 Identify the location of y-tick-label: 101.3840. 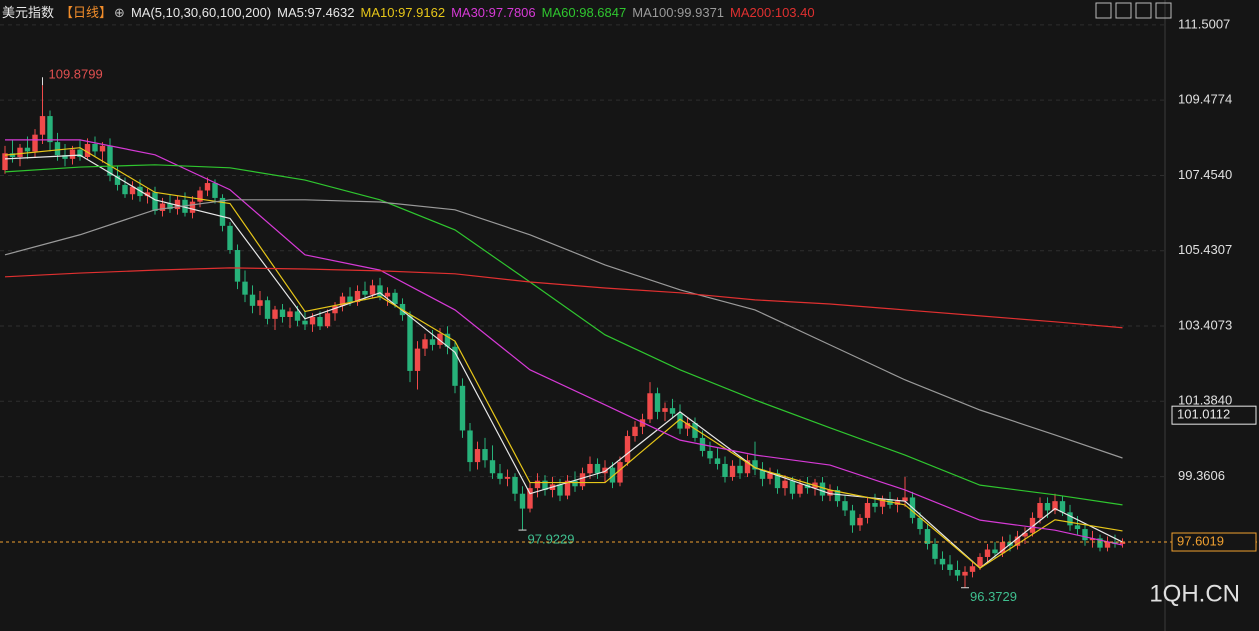
(1205, 400).